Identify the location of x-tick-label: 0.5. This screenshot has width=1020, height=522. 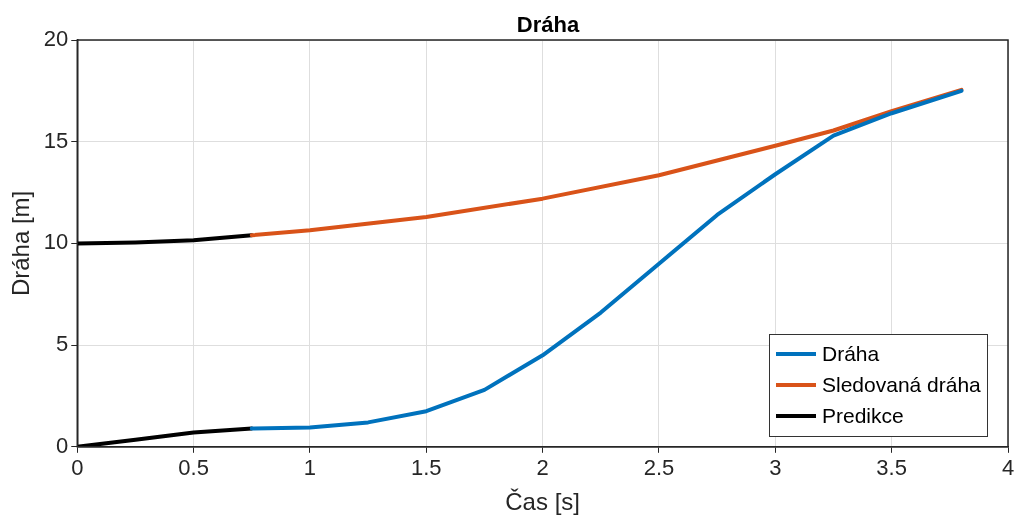
(193, 468).